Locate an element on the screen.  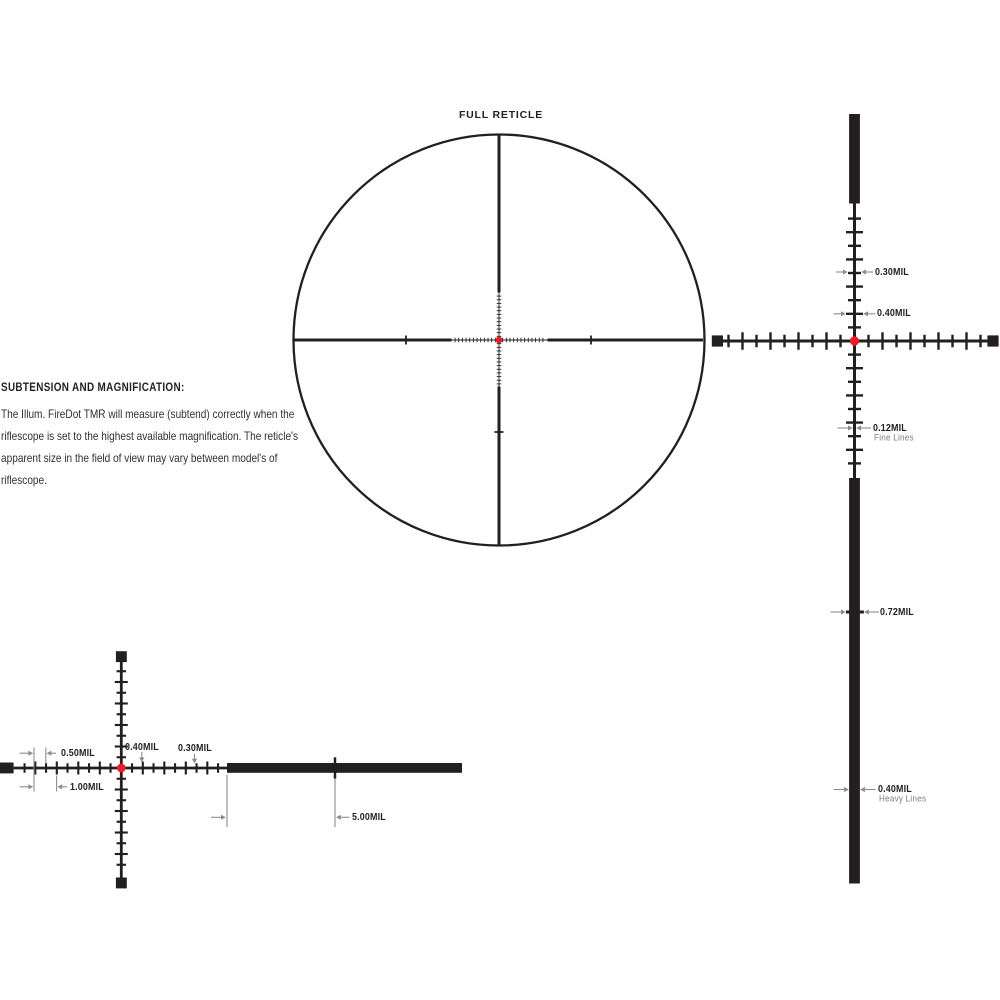
full-reticle-title: FULL RETICLE is located at coordinates (501, 115).